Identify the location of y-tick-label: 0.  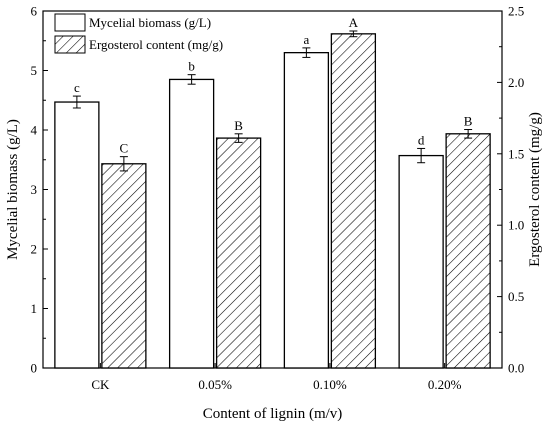
(34, 368).